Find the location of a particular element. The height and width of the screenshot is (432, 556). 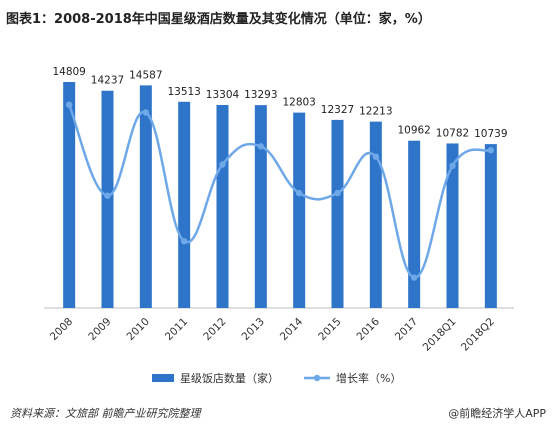

growth-rate-point-2016 is located at coordinates (376, 156).